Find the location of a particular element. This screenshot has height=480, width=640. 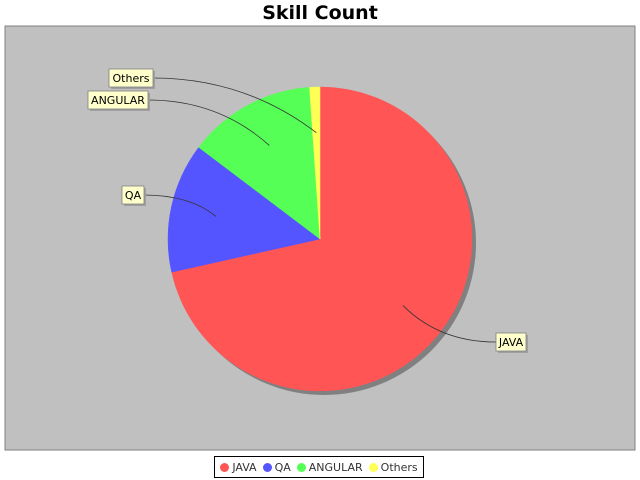

legend-item-angular: ANGULAR is located at coordinates (329, 467).